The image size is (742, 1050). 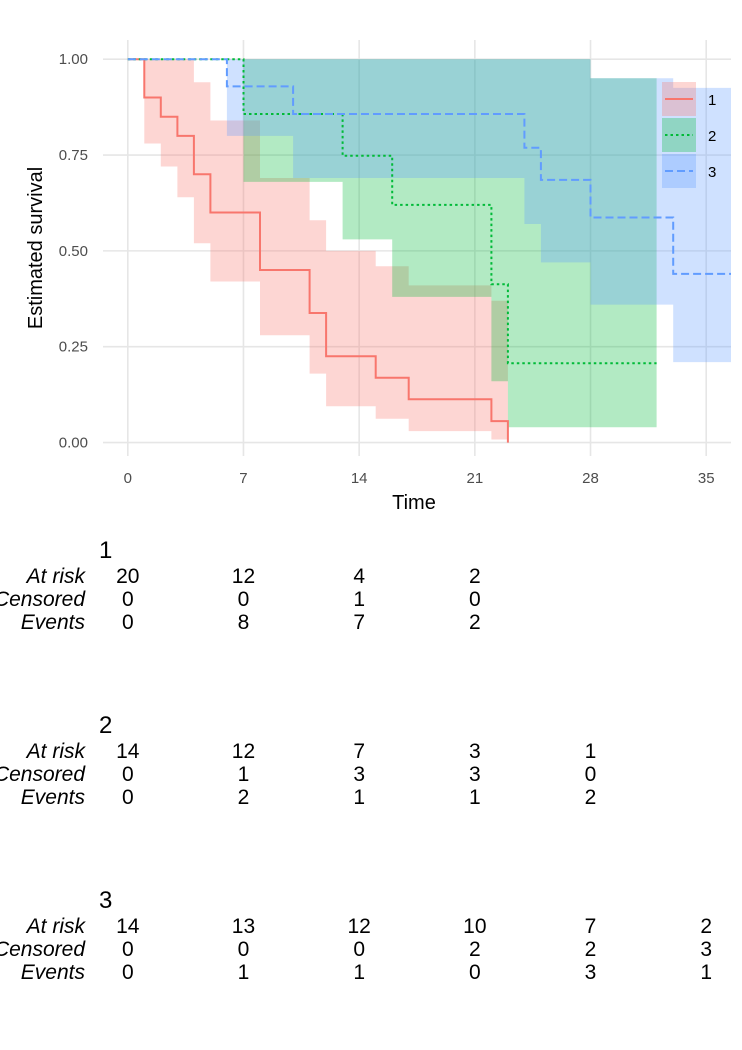 I want to click on risk-group-title: 3, so click(x=105, y=900).